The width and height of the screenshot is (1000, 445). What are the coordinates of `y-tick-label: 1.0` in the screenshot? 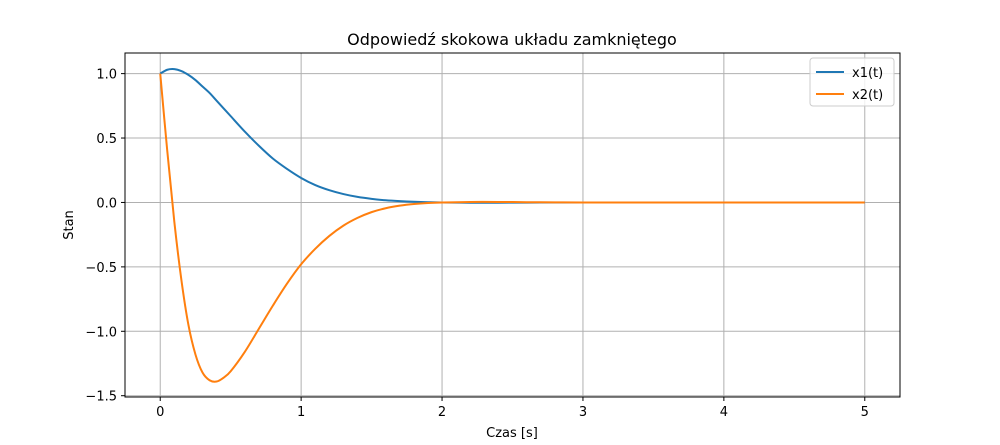 It's located at (106, 75).